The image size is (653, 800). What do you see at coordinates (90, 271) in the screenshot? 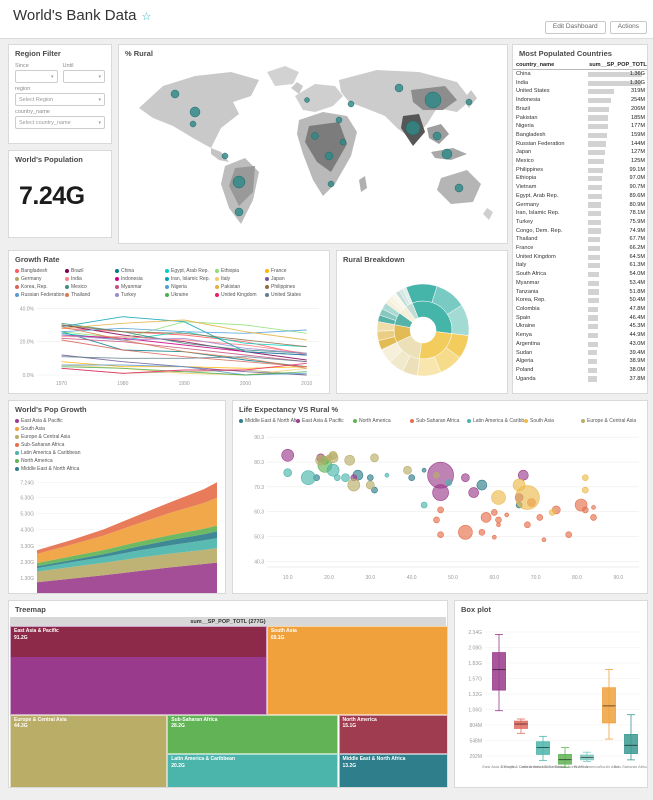
I see `legend-item: Brazil` at bounding box center [90, 271].